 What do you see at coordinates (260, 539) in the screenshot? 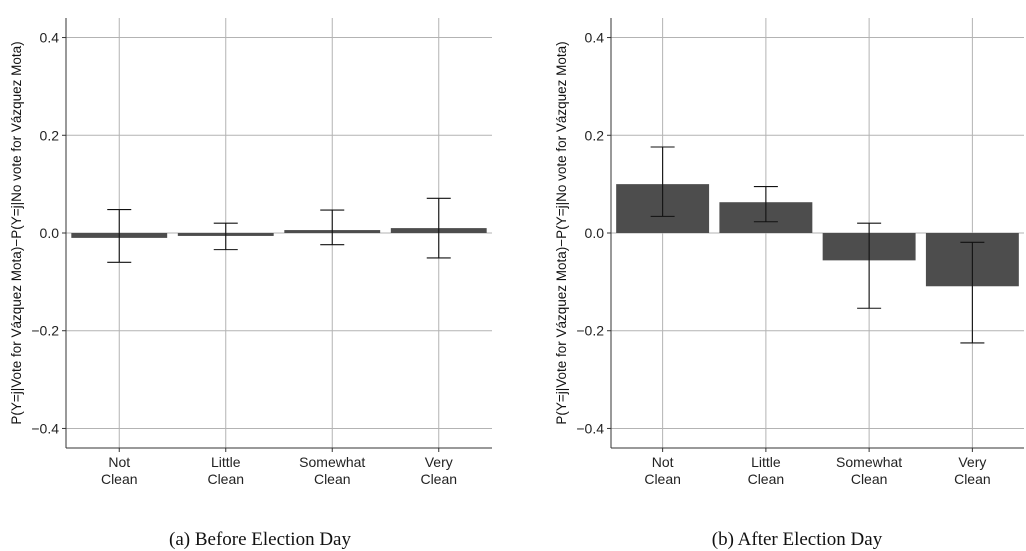
I see `panel-caption: (a) Before Election Day` at bounding box center [260, 539].